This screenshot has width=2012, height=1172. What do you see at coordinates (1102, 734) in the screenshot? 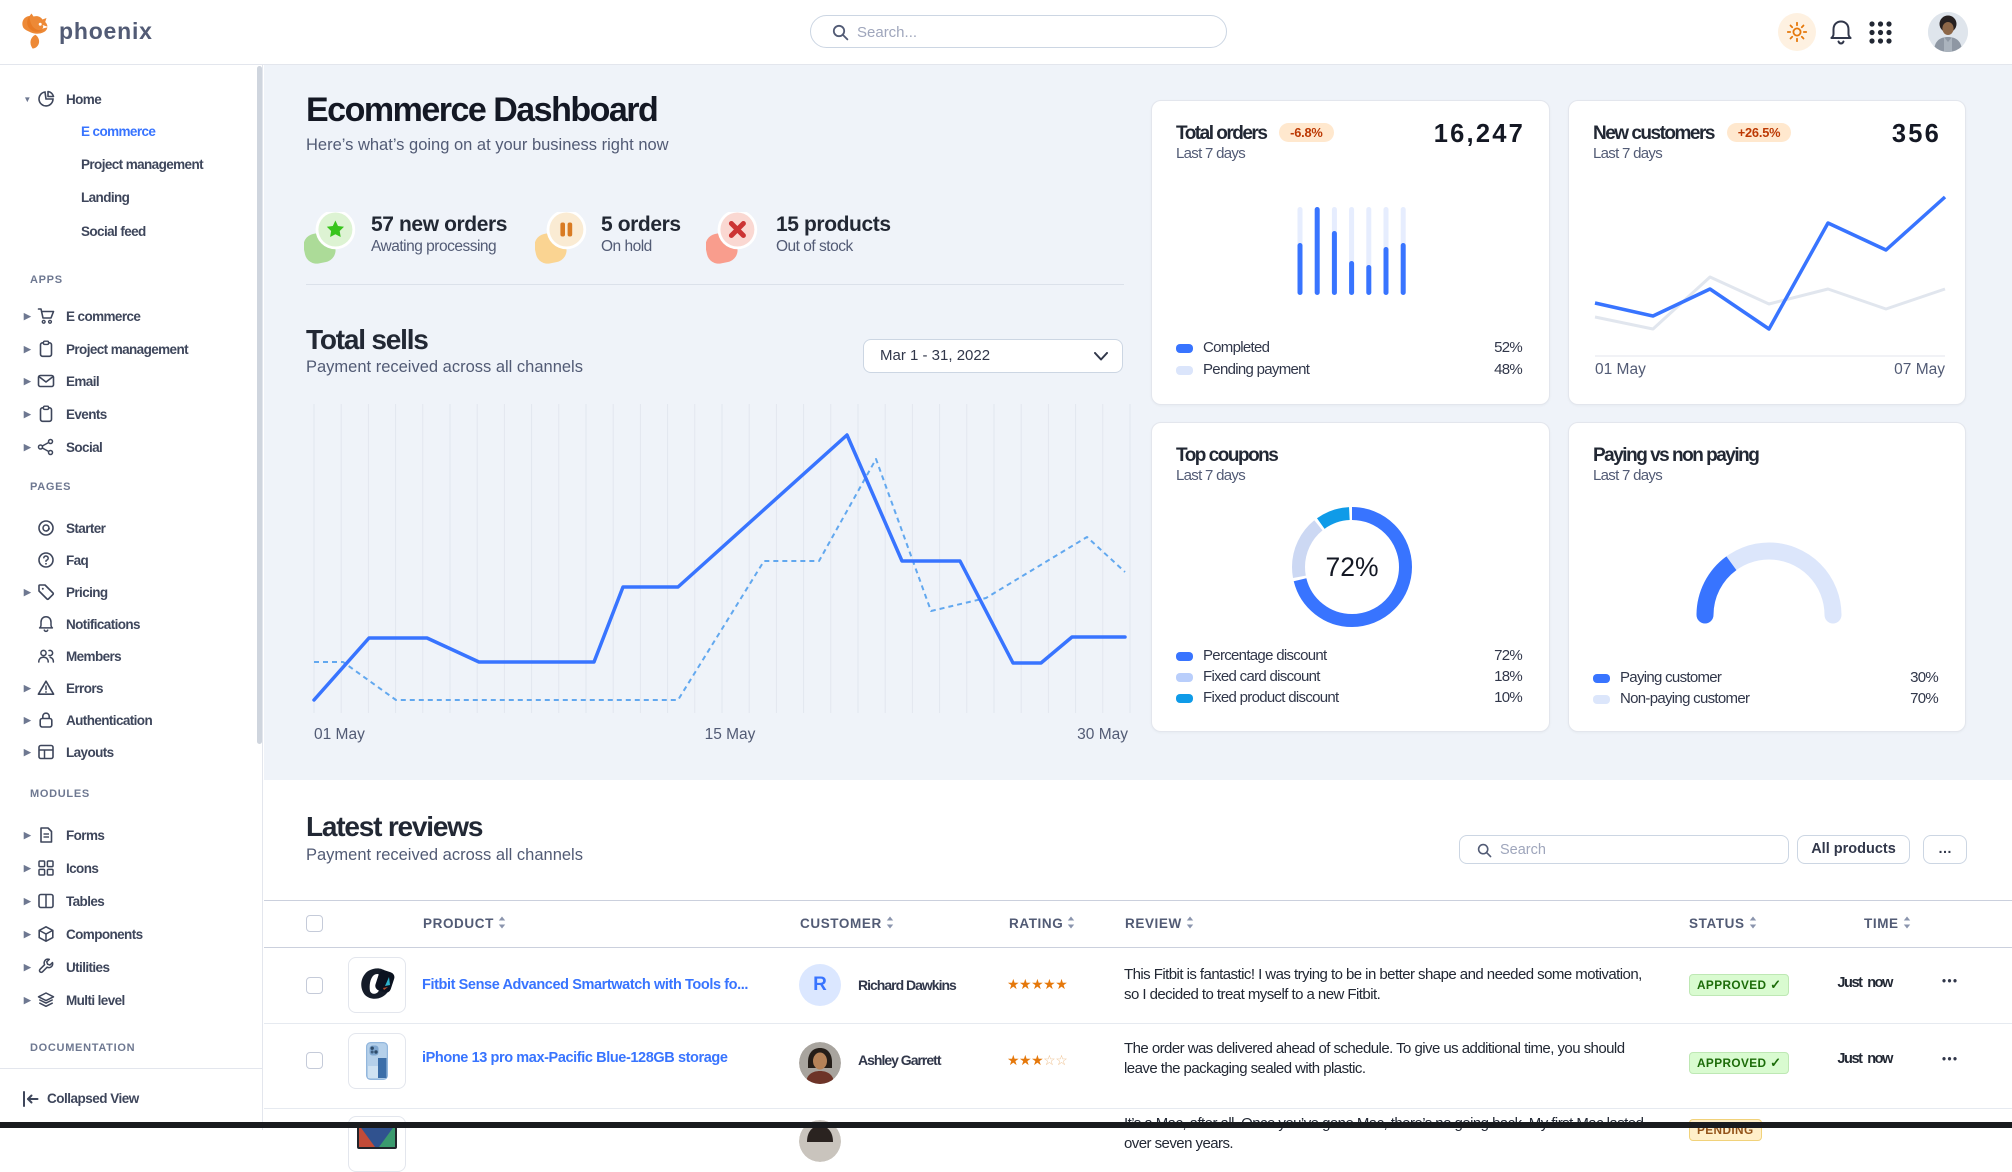
I see `svg-text: 30 May` at bounding box center [1102, 734].